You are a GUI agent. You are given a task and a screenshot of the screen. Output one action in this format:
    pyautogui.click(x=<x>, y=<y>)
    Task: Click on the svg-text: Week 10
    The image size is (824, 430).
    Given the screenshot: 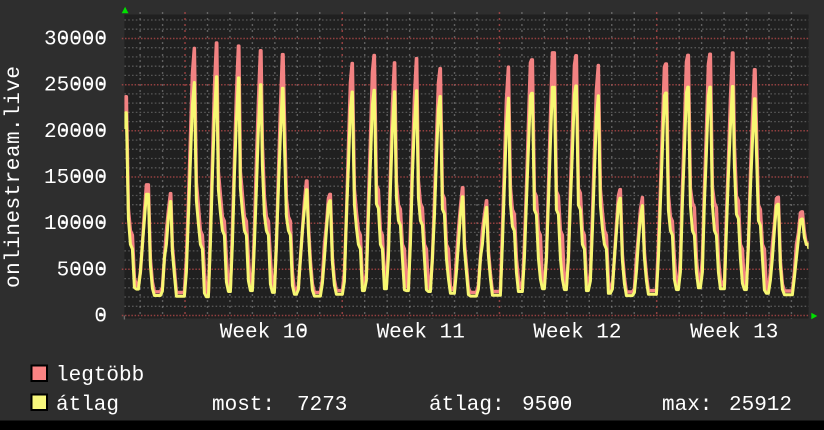 What is the action you would take?
    pyautogui.click(x=264, y=333)
    